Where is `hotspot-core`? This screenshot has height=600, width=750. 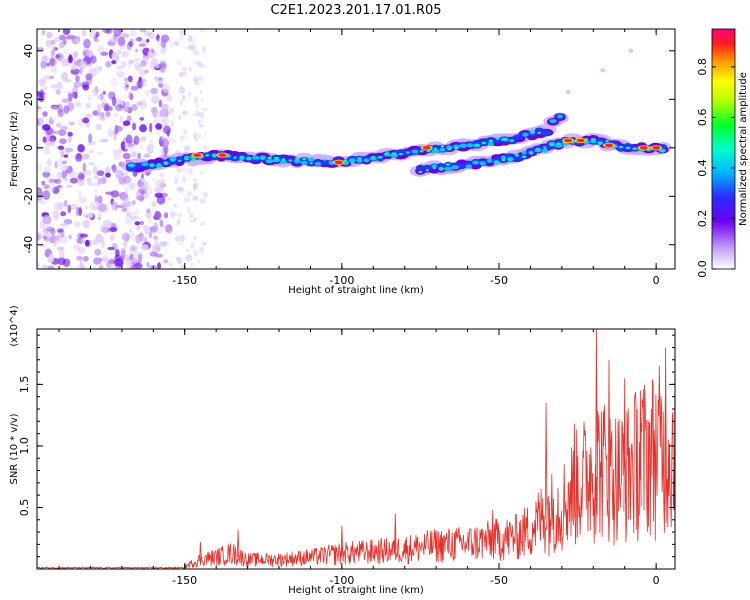
hotspot-core is located at coordinates (580, 140).